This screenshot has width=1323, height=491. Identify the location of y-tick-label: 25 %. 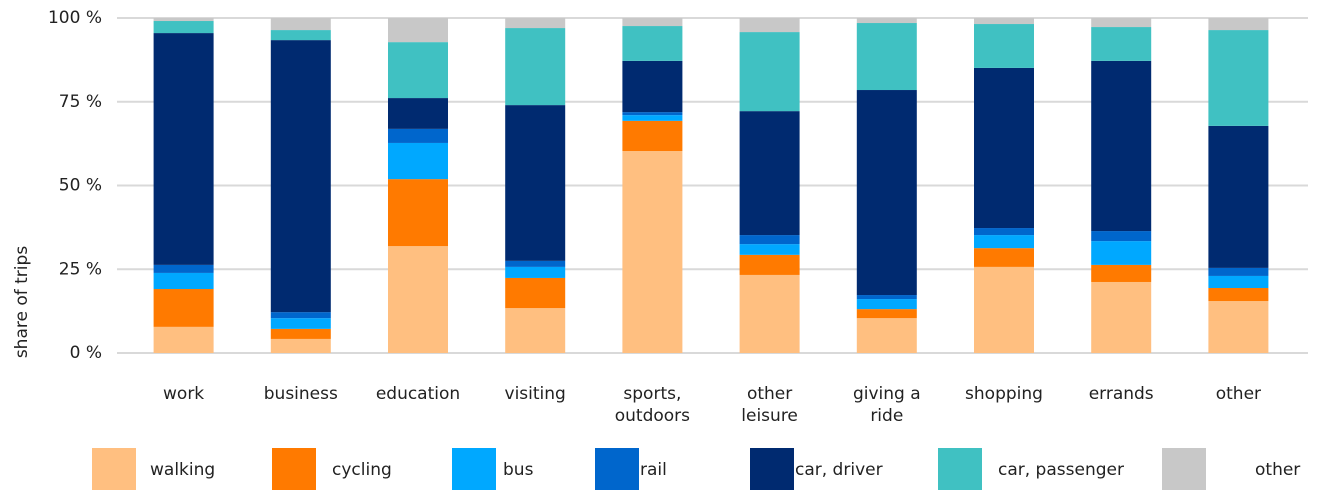
(80, 269).